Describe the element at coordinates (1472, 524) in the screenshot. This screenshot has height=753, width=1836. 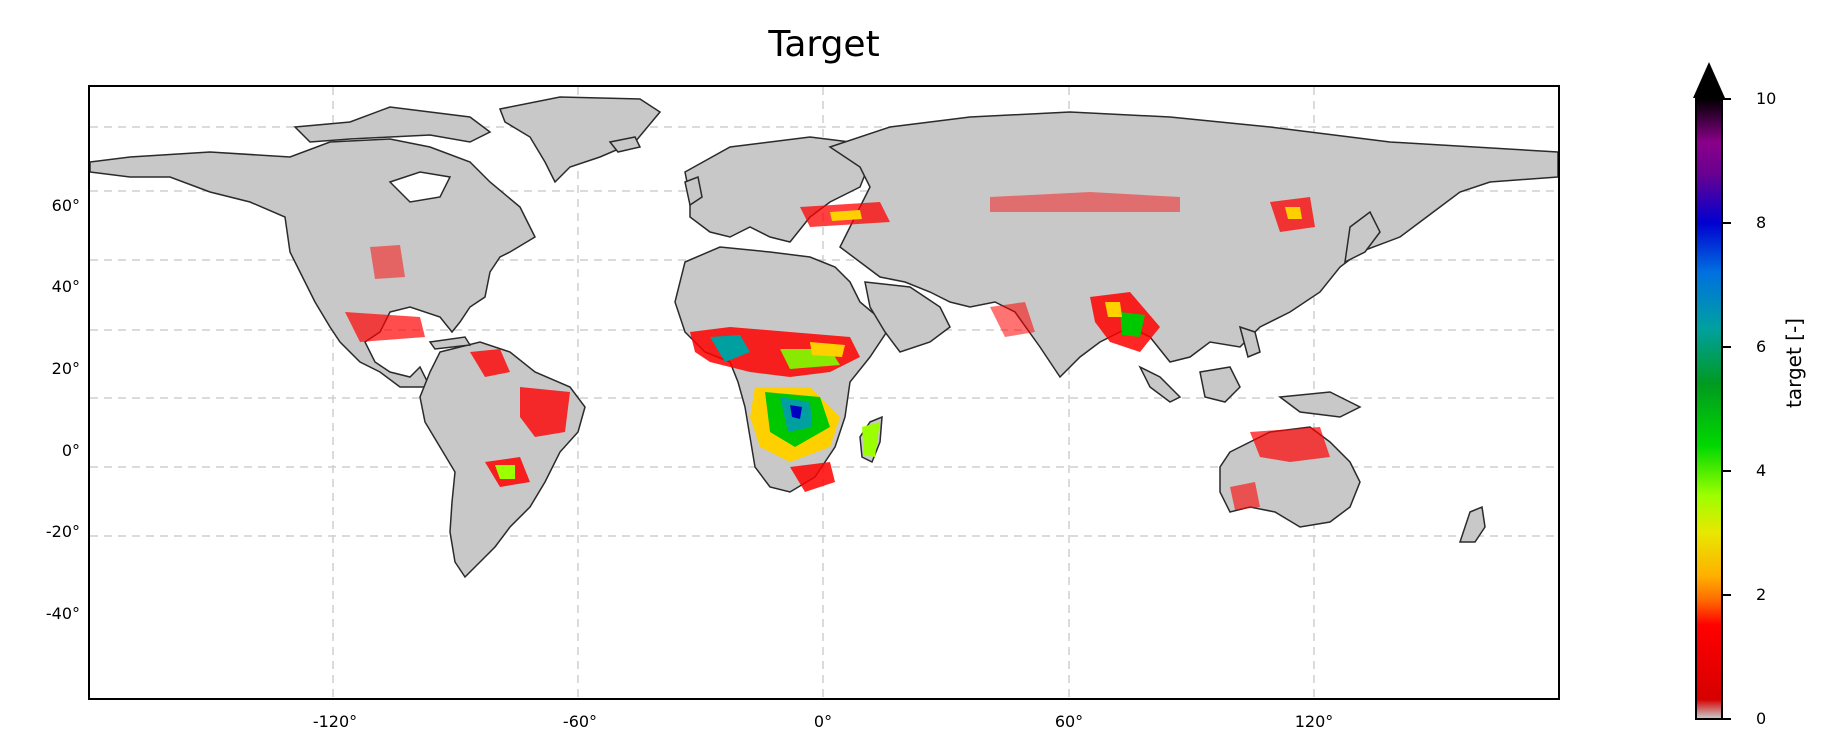
I see `new-zealand` at that location.